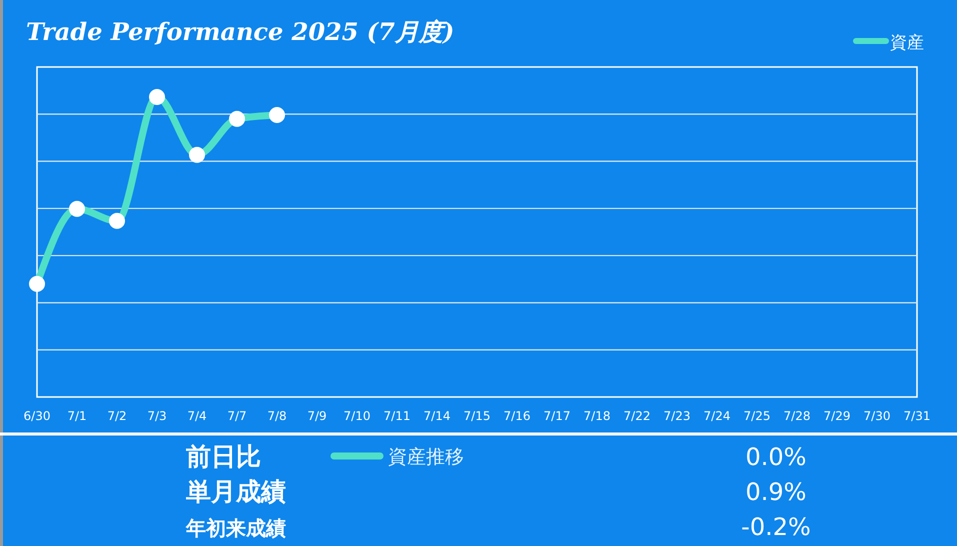  Describe the element at coordinates (917, 416) in the screenshot. I see `x-tick-label: 7/31` at that location.